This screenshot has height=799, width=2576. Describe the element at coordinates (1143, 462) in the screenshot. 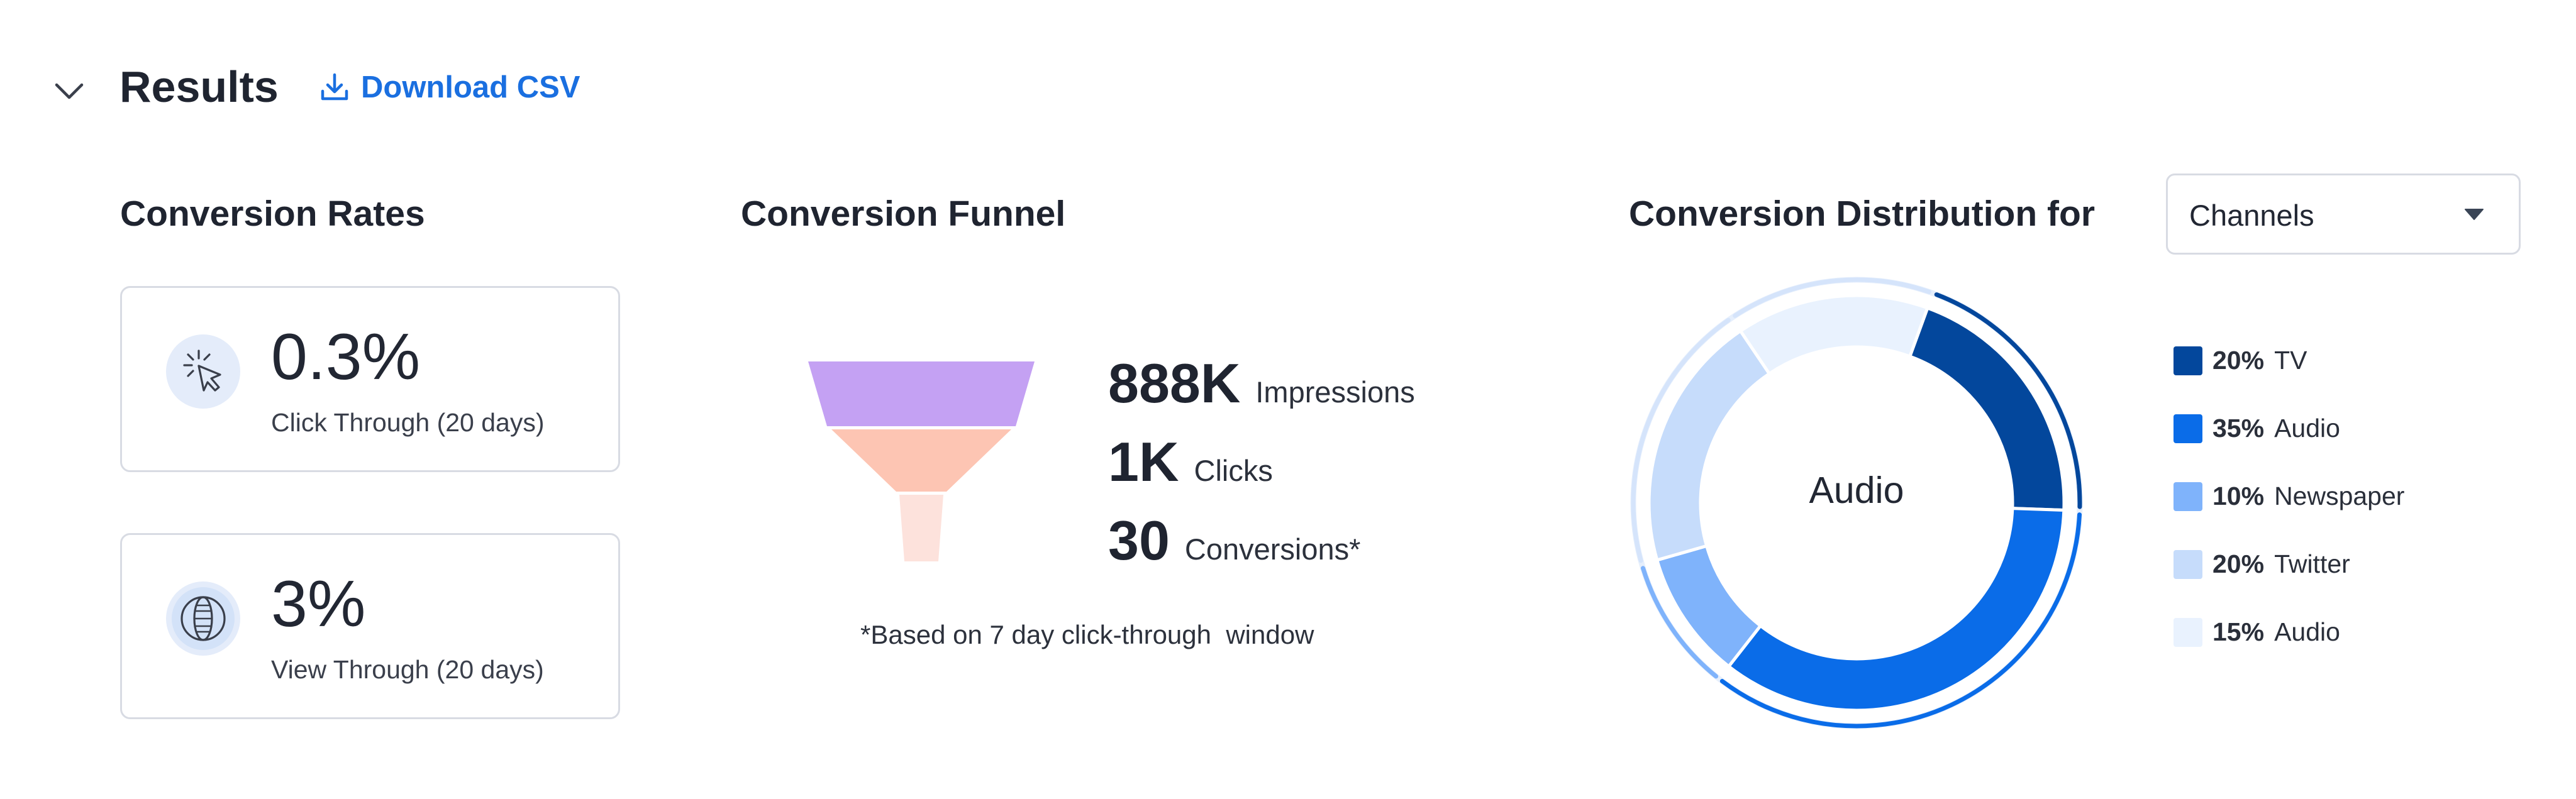

I see `clicks-value: 1K` at that location.